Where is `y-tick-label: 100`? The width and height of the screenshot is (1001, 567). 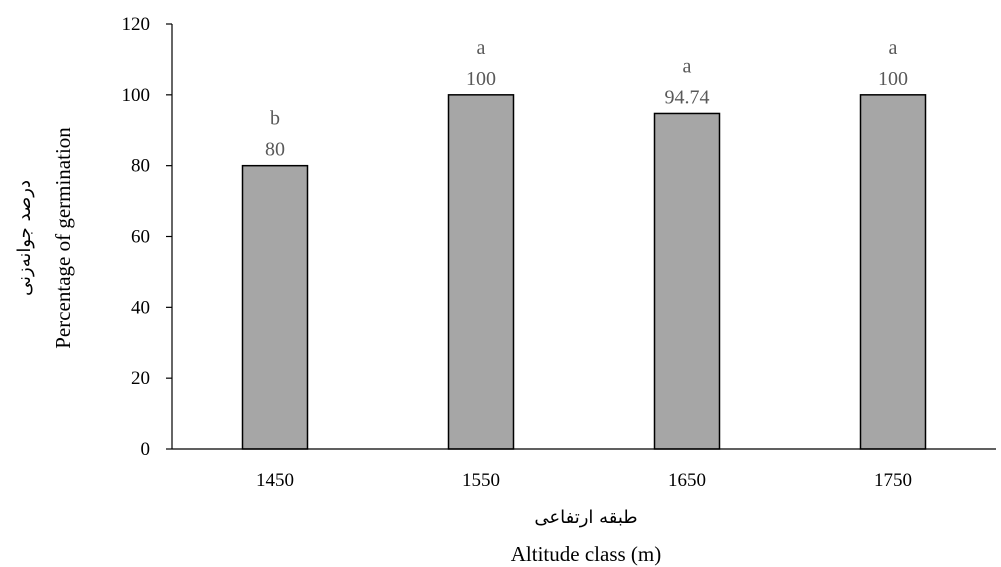
y-tick-label: 100 is located at coordinates (136, 95).